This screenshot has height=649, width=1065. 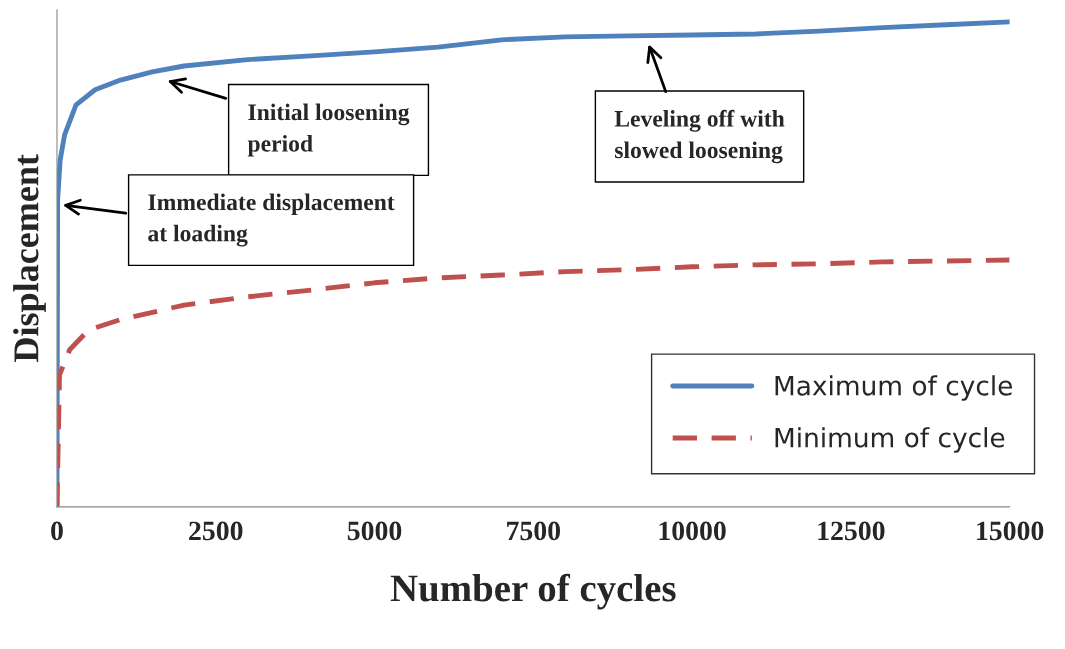 I want to click on x-tick-label: 12500, so click(x=851, y=531).